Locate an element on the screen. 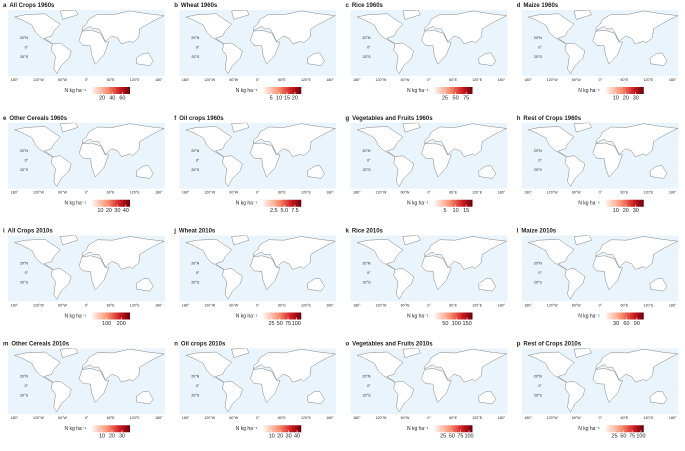 The width and height of the screenshot is (685, 451). panel-letter: i is located at coordinates (4, 231).